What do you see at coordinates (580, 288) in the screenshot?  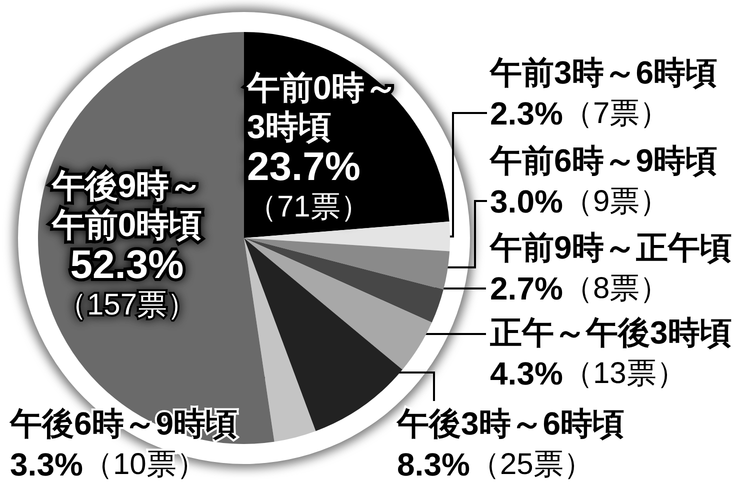 I see `data-label: 2.7%（8票）` at bounding box center [580, 288].